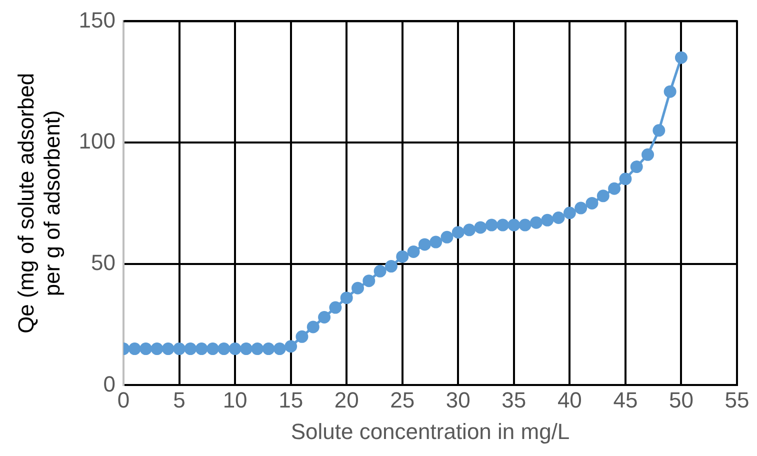 The image size is (757, 456). I want to click on x-tick-label: 50, so click(681, 399).